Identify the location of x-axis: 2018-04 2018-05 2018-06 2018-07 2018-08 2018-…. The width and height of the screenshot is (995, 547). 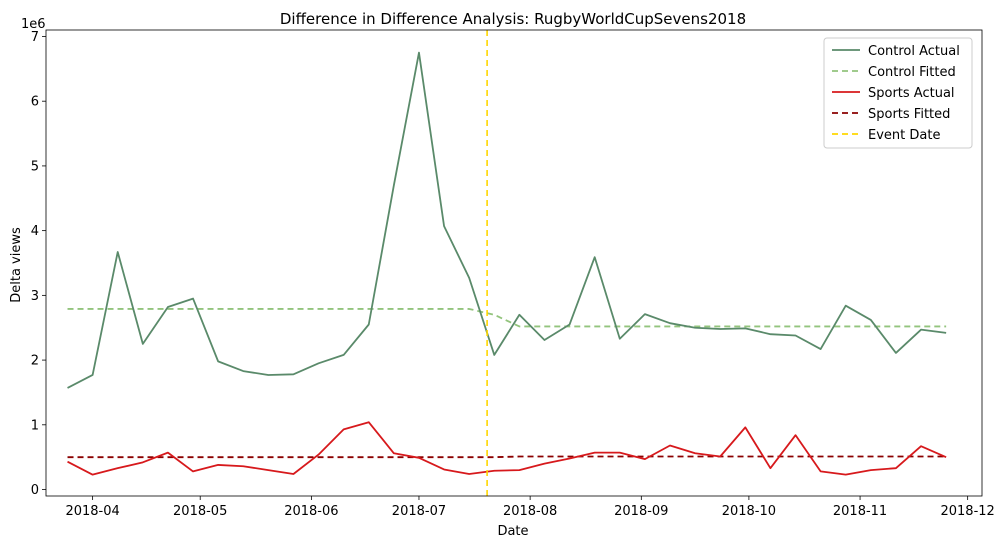
(530, 507).